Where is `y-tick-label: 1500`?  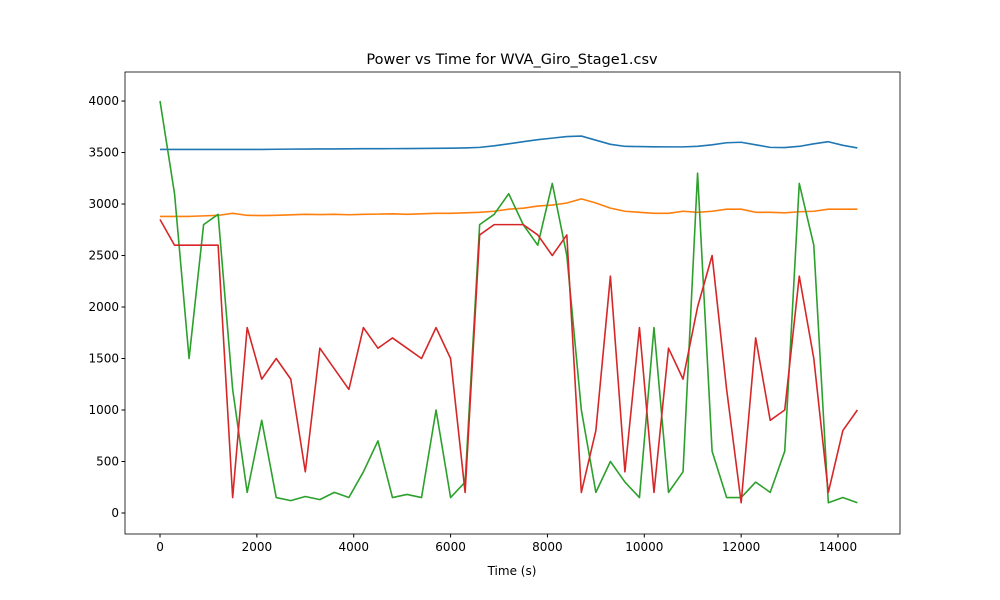
y-tick-label: 1500 is located at coordinates (103, 359).